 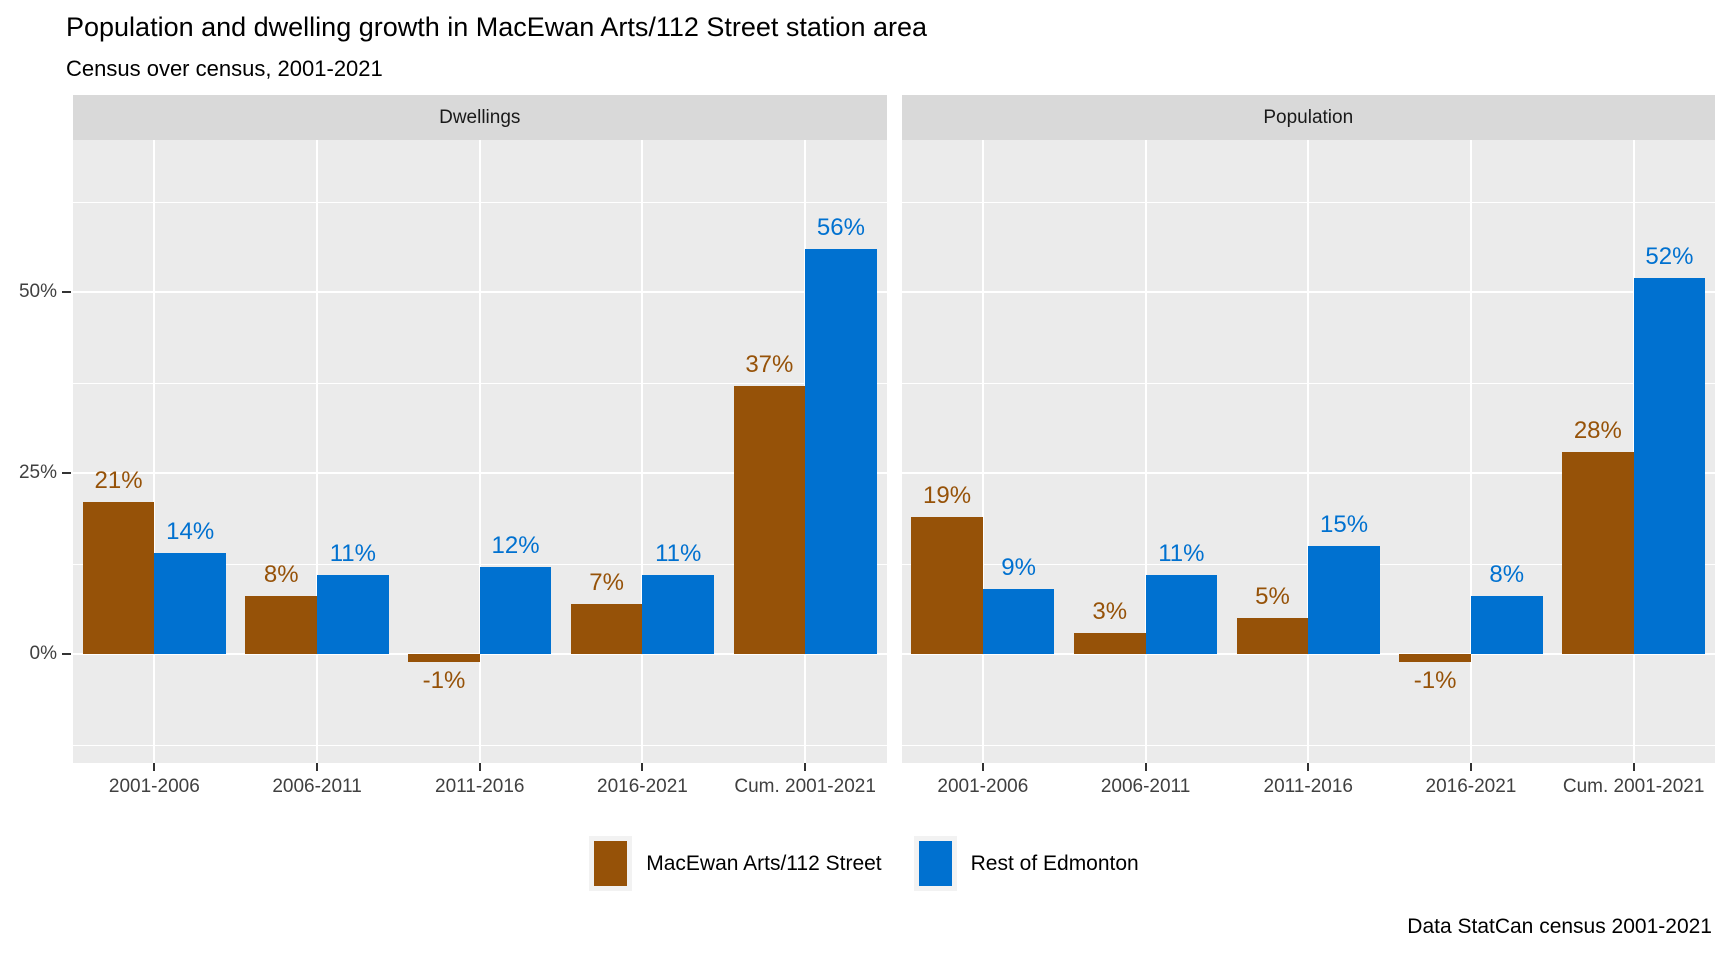 I want to click on legend-key-macewan, so click(x=611, y=863).